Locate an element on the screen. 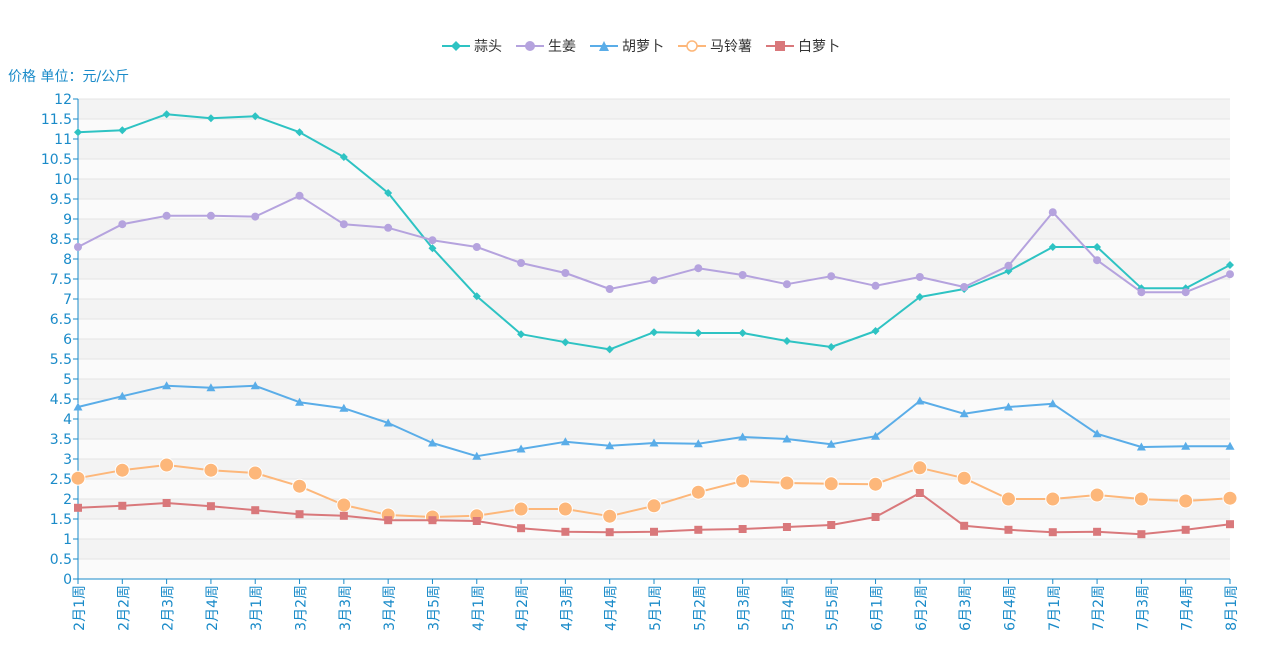 The width and height of the screenshot is (1282, 658). y-tick-label: 4 is located at coordinates (67, 420).